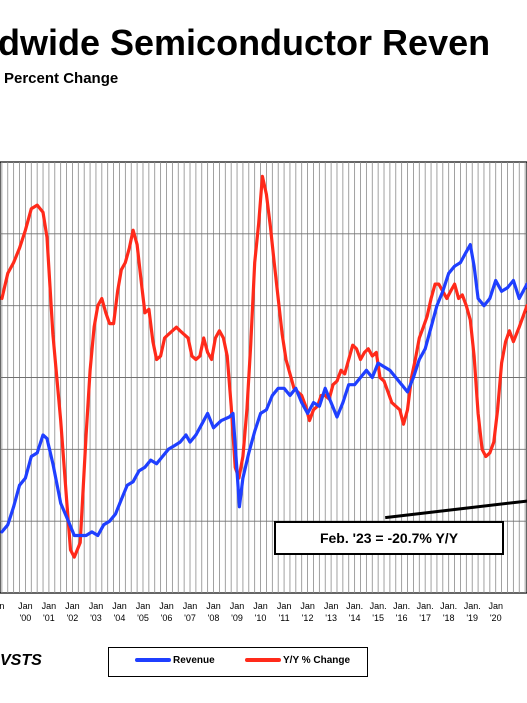 The height and width of the screenshot is (703, 527). I want to click on legend-item-revenue: Revenue, so click(175, 660).